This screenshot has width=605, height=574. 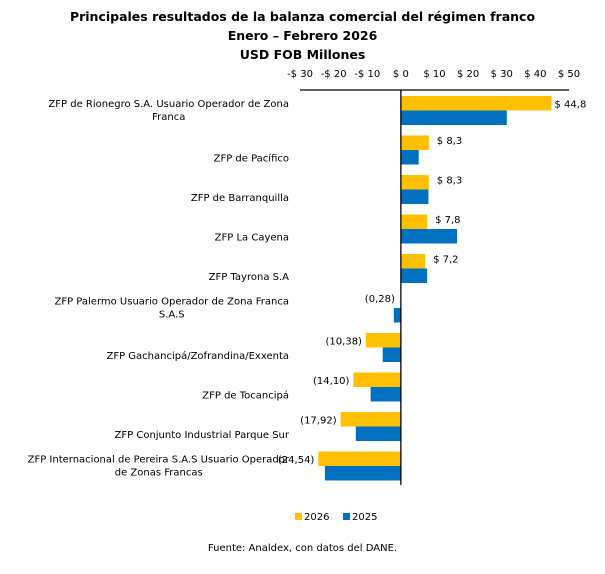 What do you see at coordinates (298, 516) in the screenshot?
I see `legend-swatch-2026` at bounding box center [298, 516].